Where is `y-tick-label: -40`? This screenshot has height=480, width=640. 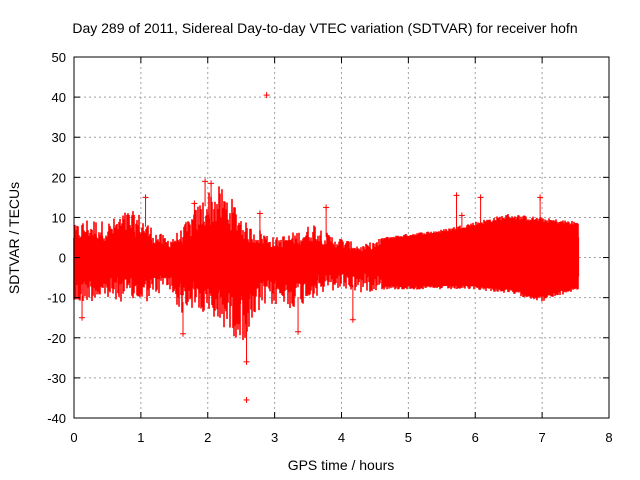 y-tick-label: -40 is located at coordinates (56, 418).